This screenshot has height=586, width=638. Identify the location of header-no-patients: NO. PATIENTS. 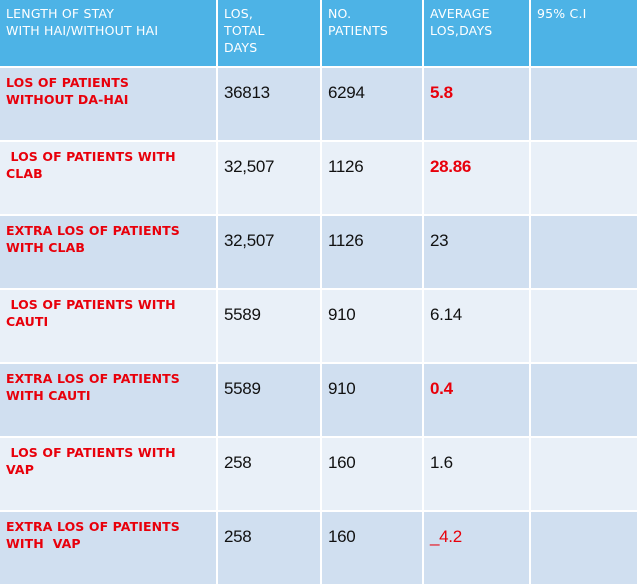
(372, 34).